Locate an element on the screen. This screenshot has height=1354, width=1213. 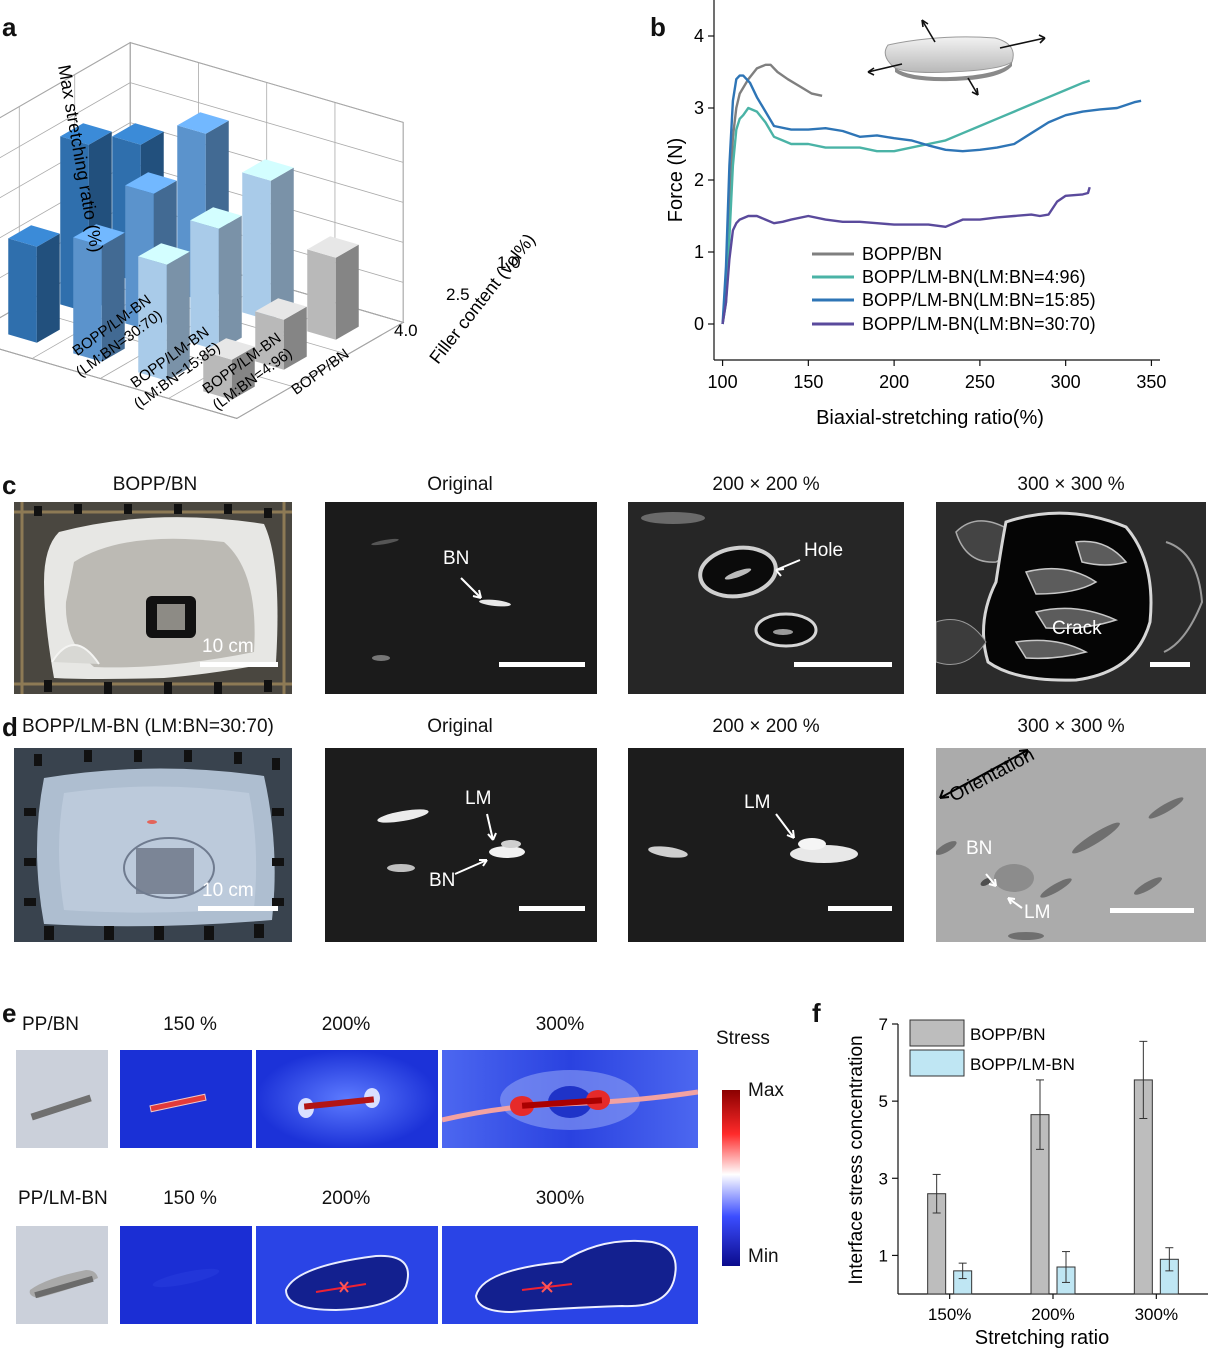
a-bar-s3-f0 is located at coordinates (333, 288).